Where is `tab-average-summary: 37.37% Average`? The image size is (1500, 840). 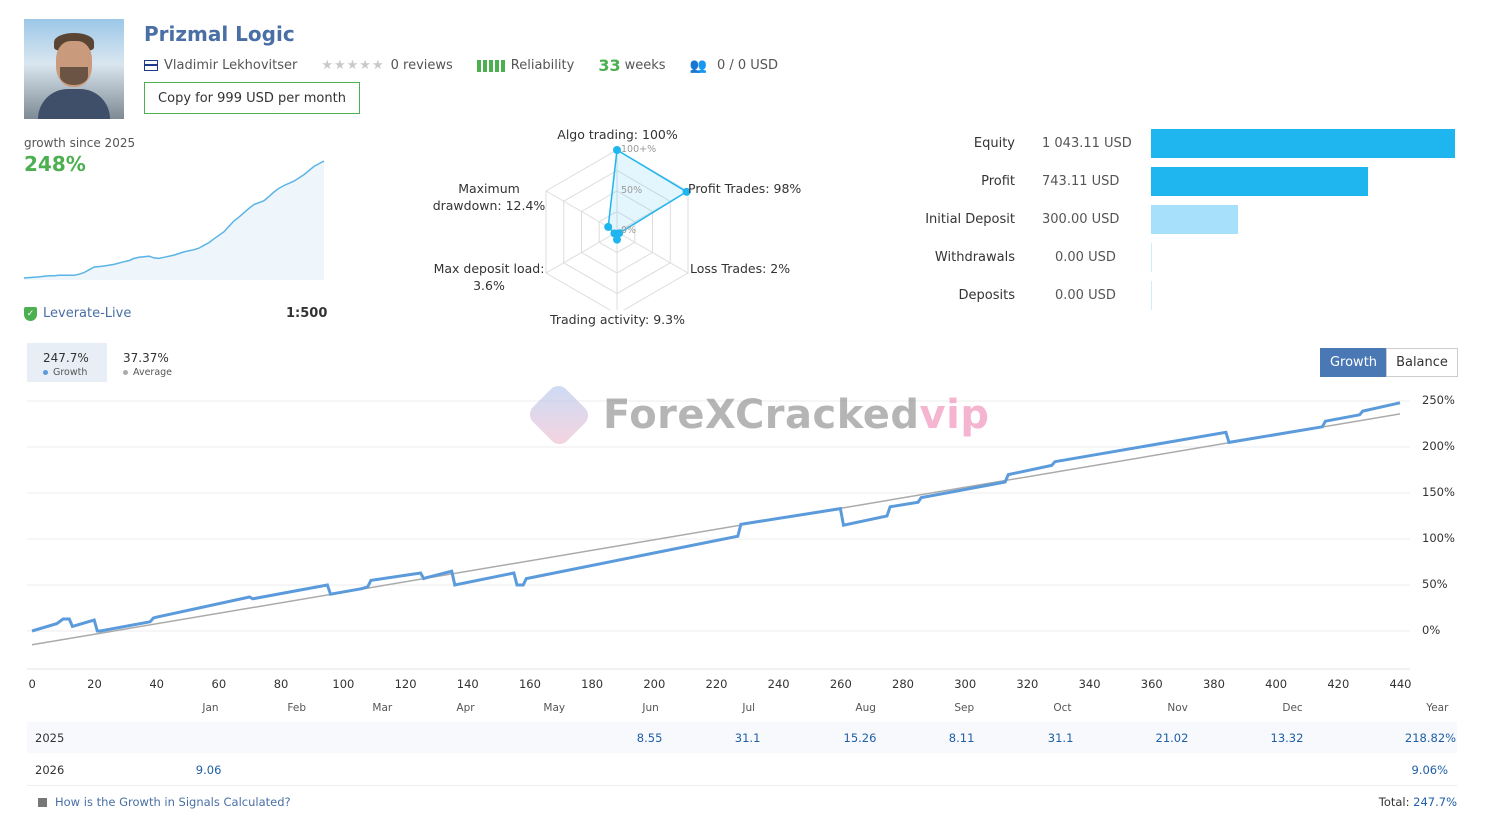 tab-average-summary: 37.37% Average is located at coordinates (148, 364).